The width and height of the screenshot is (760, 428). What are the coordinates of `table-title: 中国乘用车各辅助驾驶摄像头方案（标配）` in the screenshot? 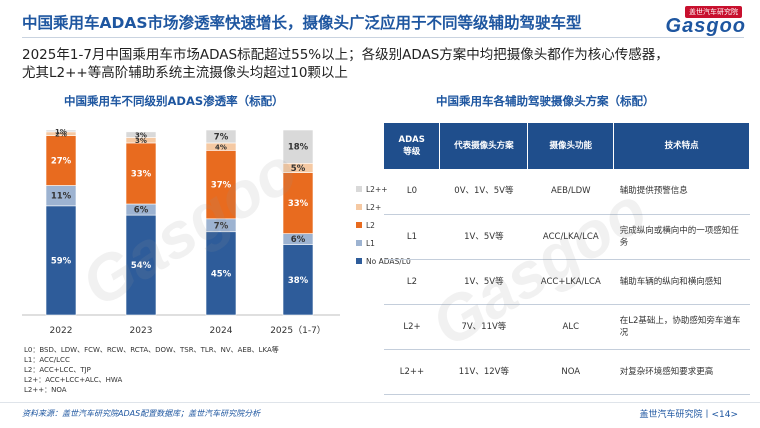 It's located at (545, 101).